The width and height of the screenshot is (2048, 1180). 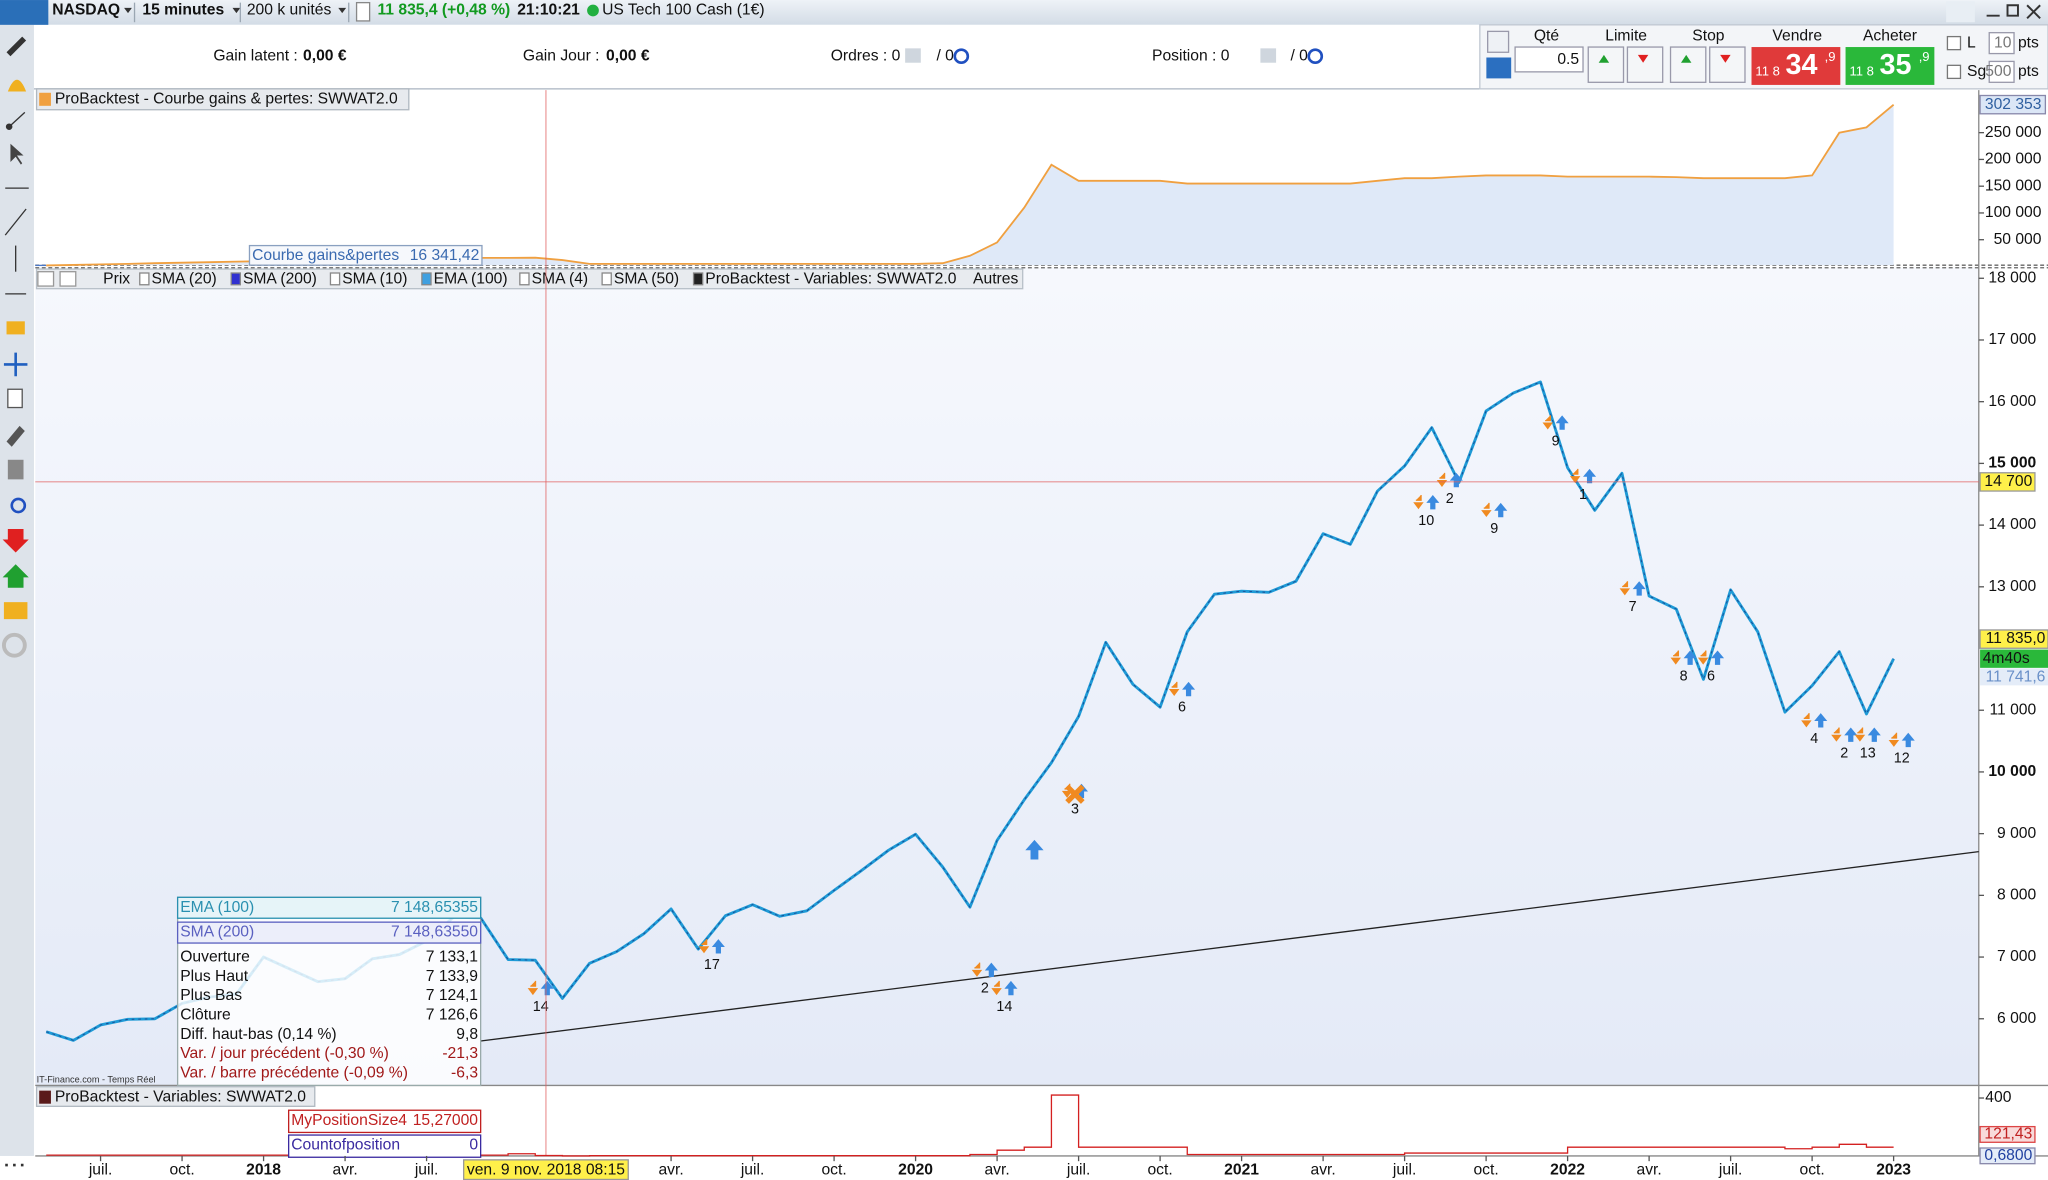 What do you see at coordinates (434, 932) in the screenshot?
I see `info-value: 7 148,63550` at bounding box center [434, 932].